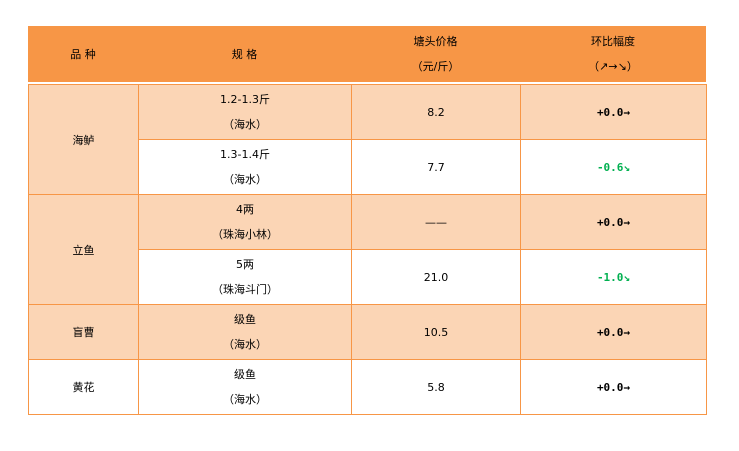  I want to click on table-row: 1.3-1.4斤 （海水） 7.7 -0.6↘, so click(368, 167).